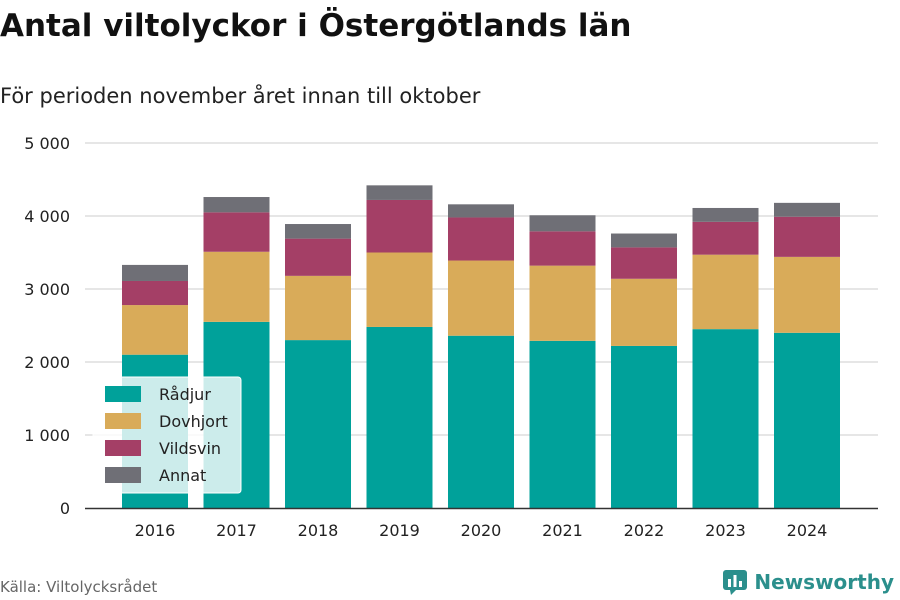 This screenshot has height=600, width=900. What do you see at coordinates (155, 530) in the screenshot?
I see `x-tick-label: 2016` at bounding box center [155, 530].